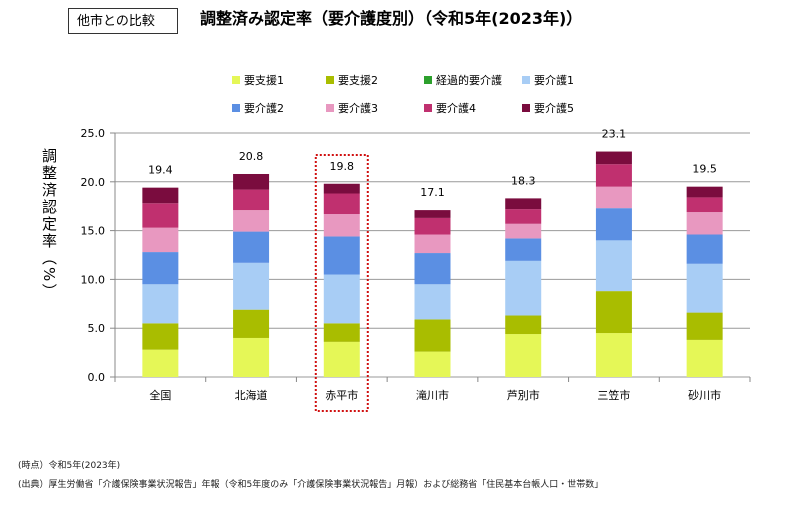 The image size is (792, 505). Describe the element at coordinates (160, 395) in the screenshot. I see `category-label: 全国` at that location.